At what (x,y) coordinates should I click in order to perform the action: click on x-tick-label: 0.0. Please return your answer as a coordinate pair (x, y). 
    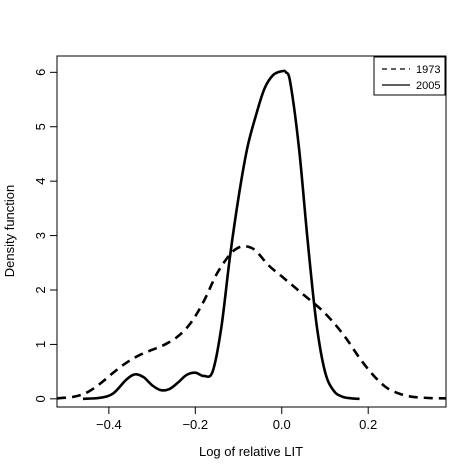
    Looking at the image, I should click on (282, 424).